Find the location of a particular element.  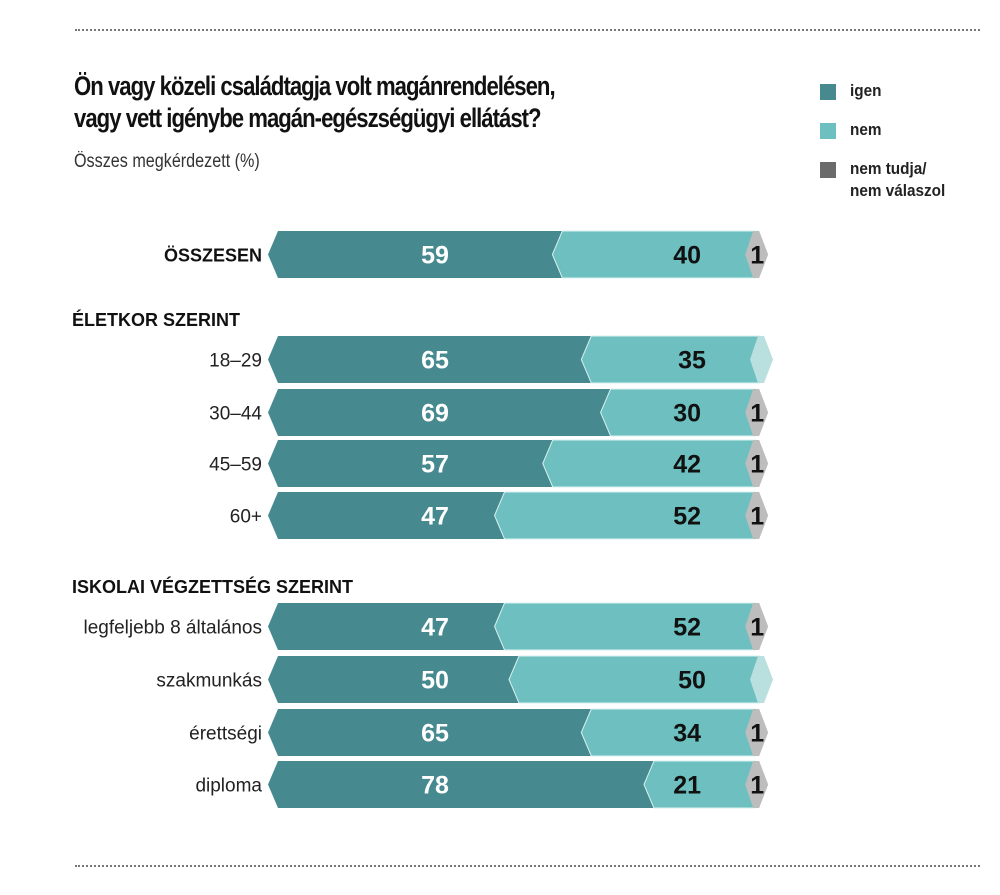

value-label-igen: 69 is located at coordinates (435, 414).